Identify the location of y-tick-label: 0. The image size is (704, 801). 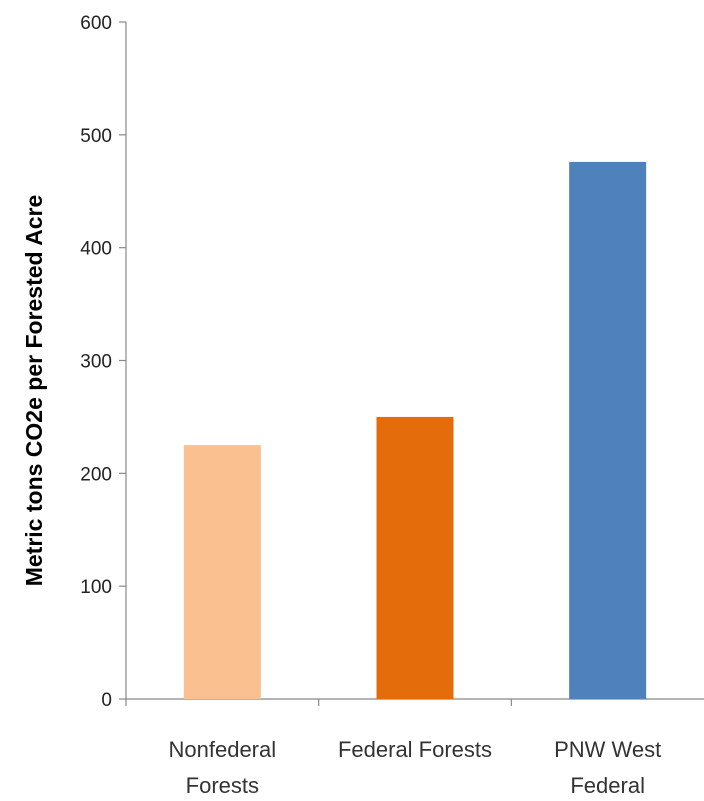
(106, 700).